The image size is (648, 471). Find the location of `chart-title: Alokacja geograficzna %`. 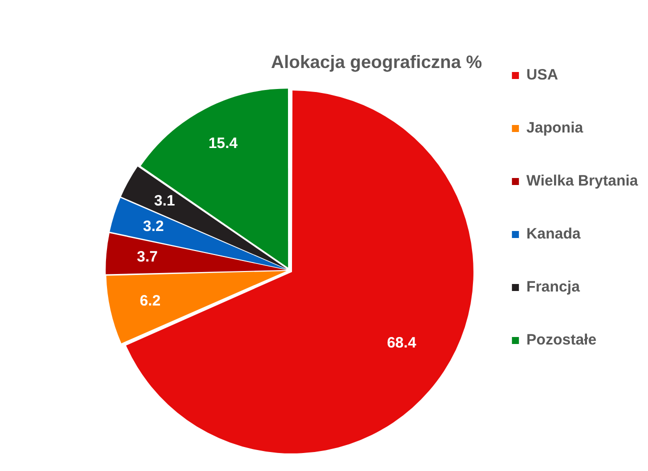

chart-title: Alokacja geograficzna % is located at coordinates (376, 62).